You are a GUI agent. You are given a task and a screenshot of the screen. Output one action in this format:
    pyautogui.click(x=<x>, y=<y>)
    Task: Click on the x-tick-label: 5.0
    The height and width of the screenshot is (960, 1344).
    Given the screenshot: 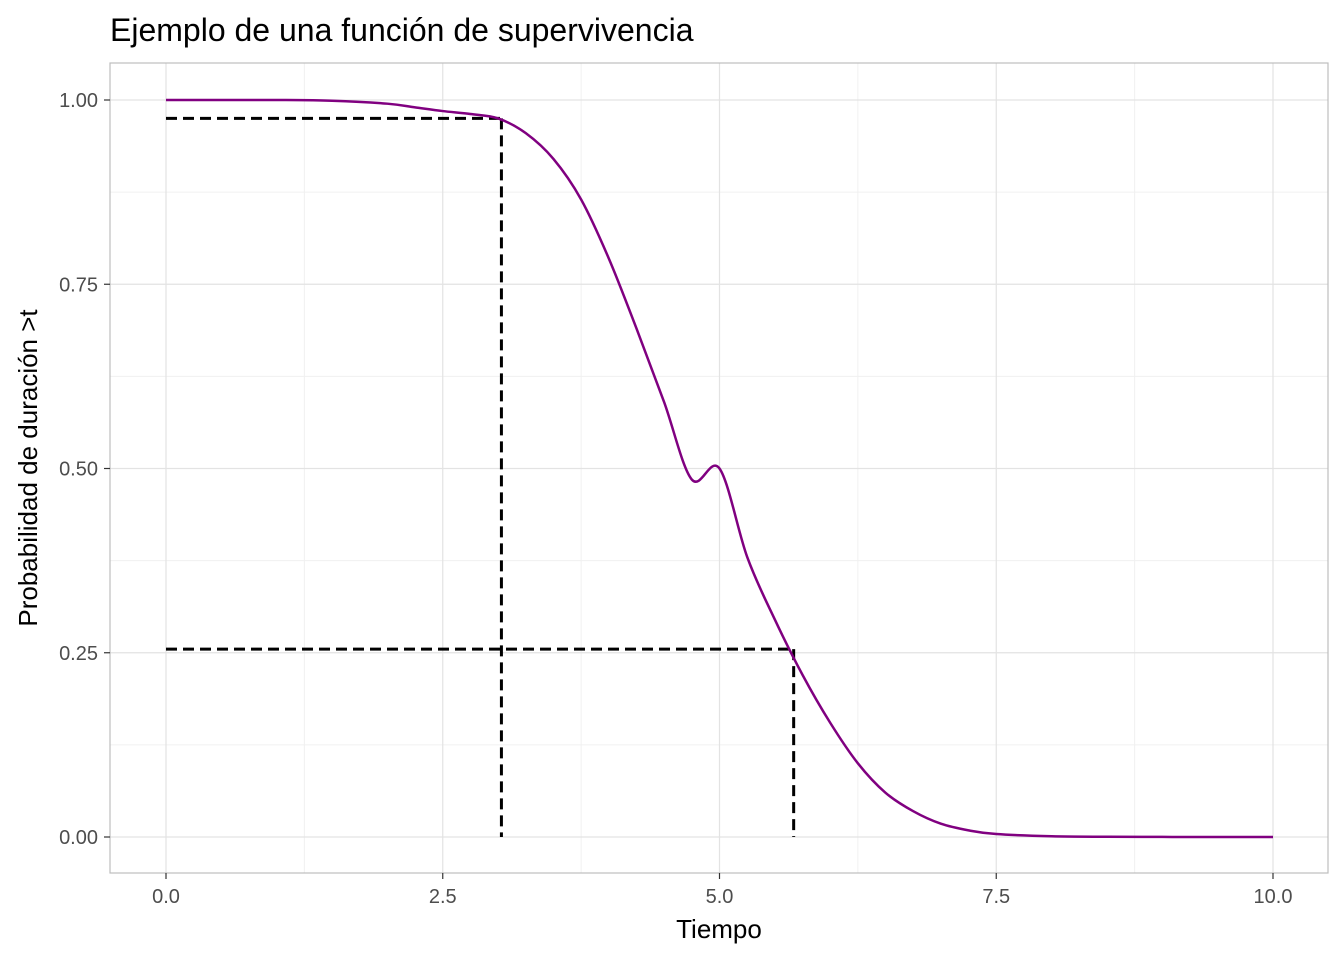 What is the action you would take?
    pyautogui.click(x=720, y=897)
    